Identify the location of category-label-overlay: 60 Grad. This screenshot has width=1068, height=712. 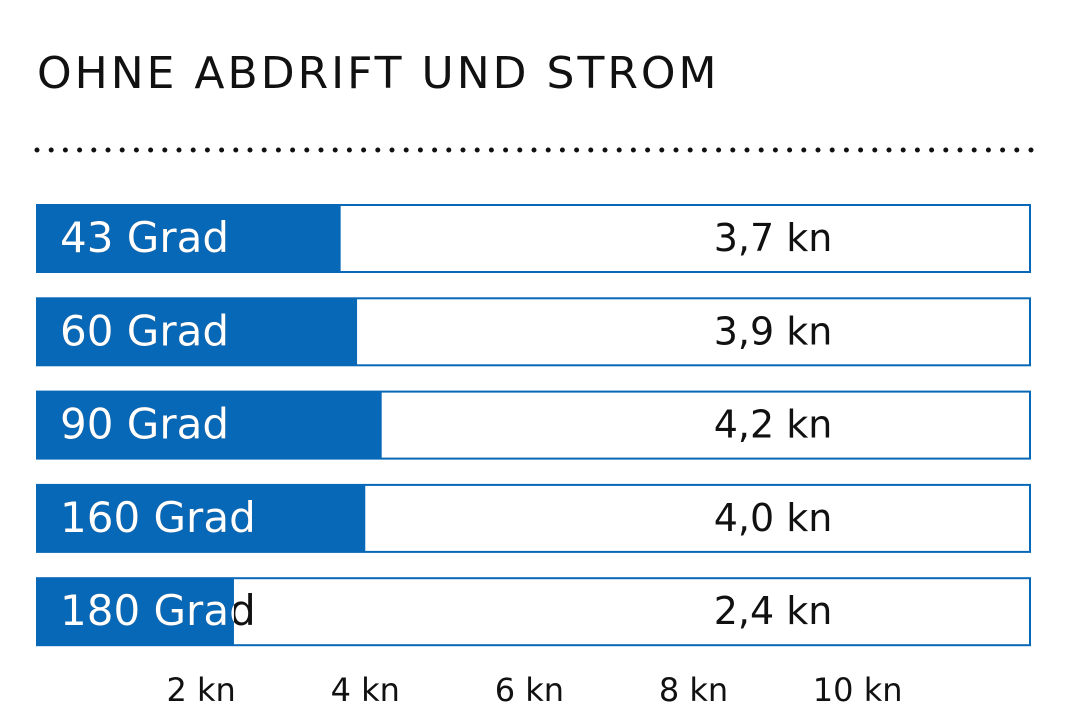
(144, 330).